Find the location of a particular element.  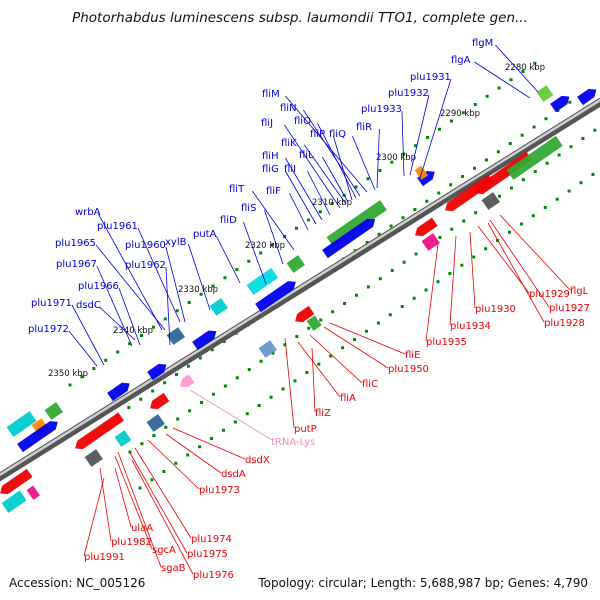

reverse-gene-label: fliC is located at coordinates (370, 384).